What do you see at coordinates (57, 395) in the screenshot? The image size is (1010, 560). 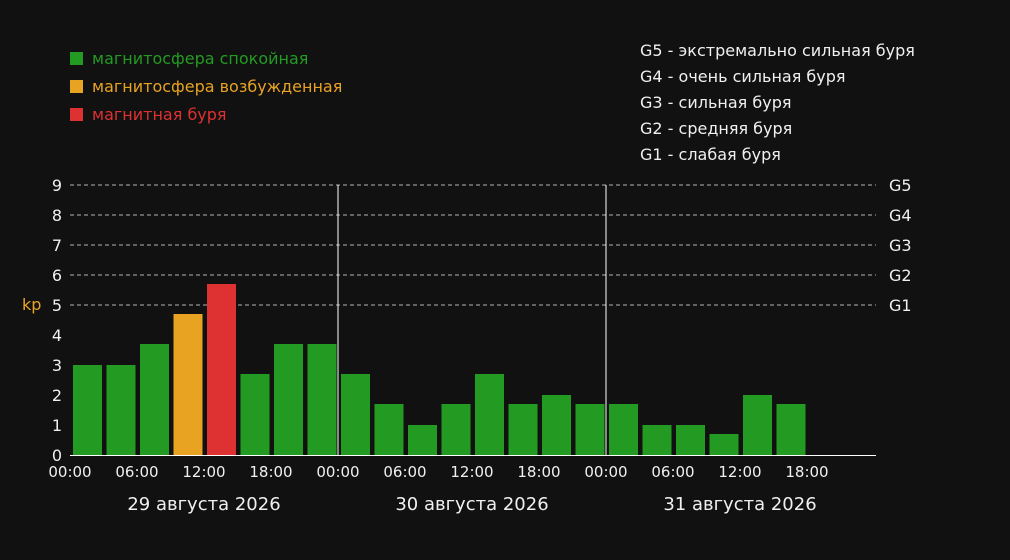 I see `y-tick-label: 2` at bounding box center [57, 395].